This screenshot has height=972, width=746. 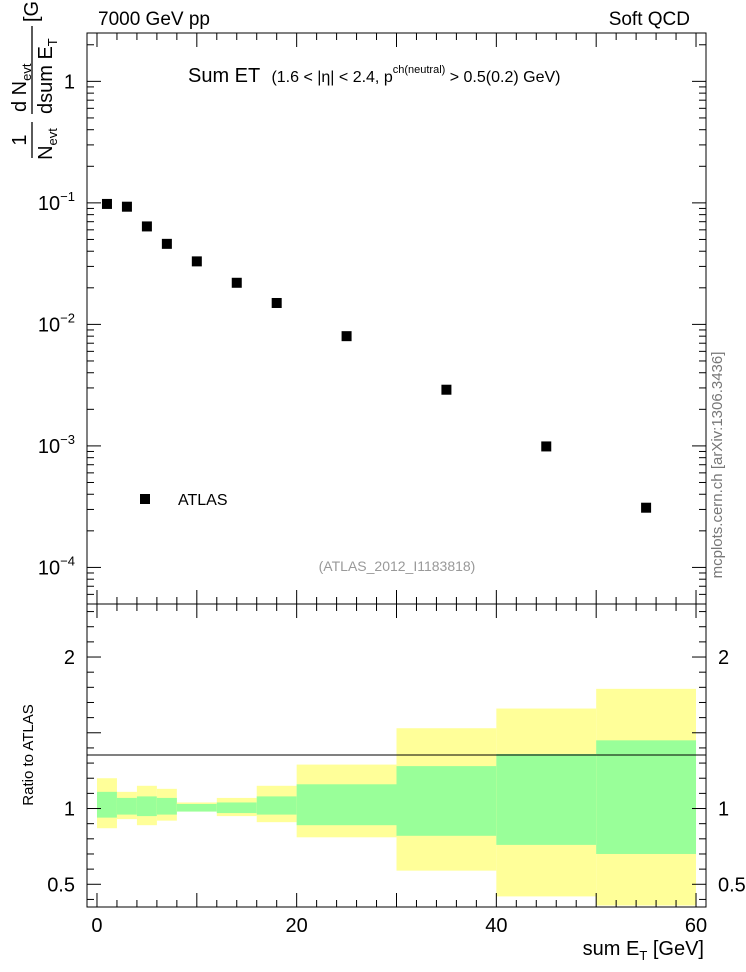 I want to click on svg-text: Nevt, so click(x=47, y=144).